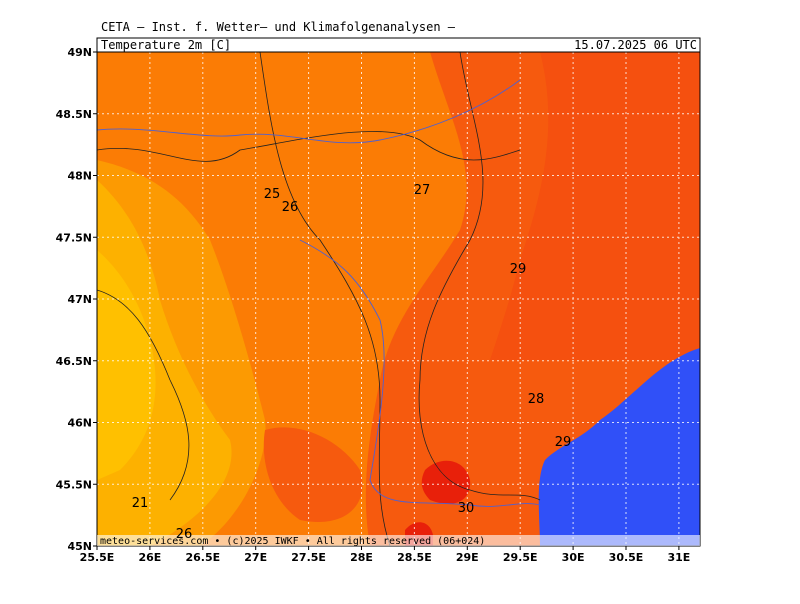 The width and height of the screenshot is (800, 604). I want to click on lat-label: 49N, so click(79, 52).